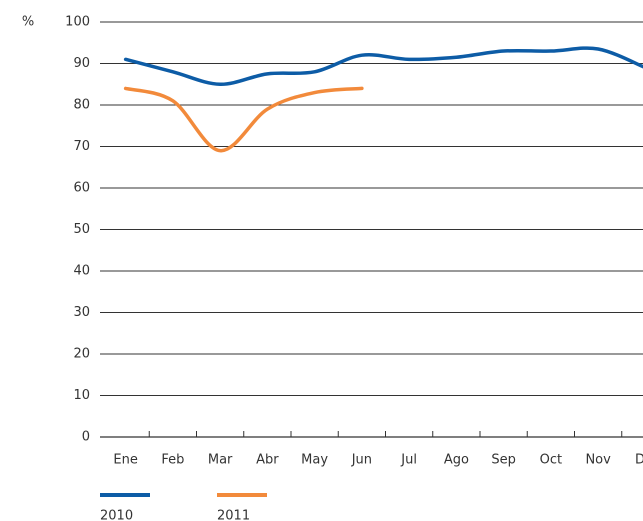  Describe the element at coordinates (172, 460) in the screenshot. I see `x-tick-label: Feb` at that location.